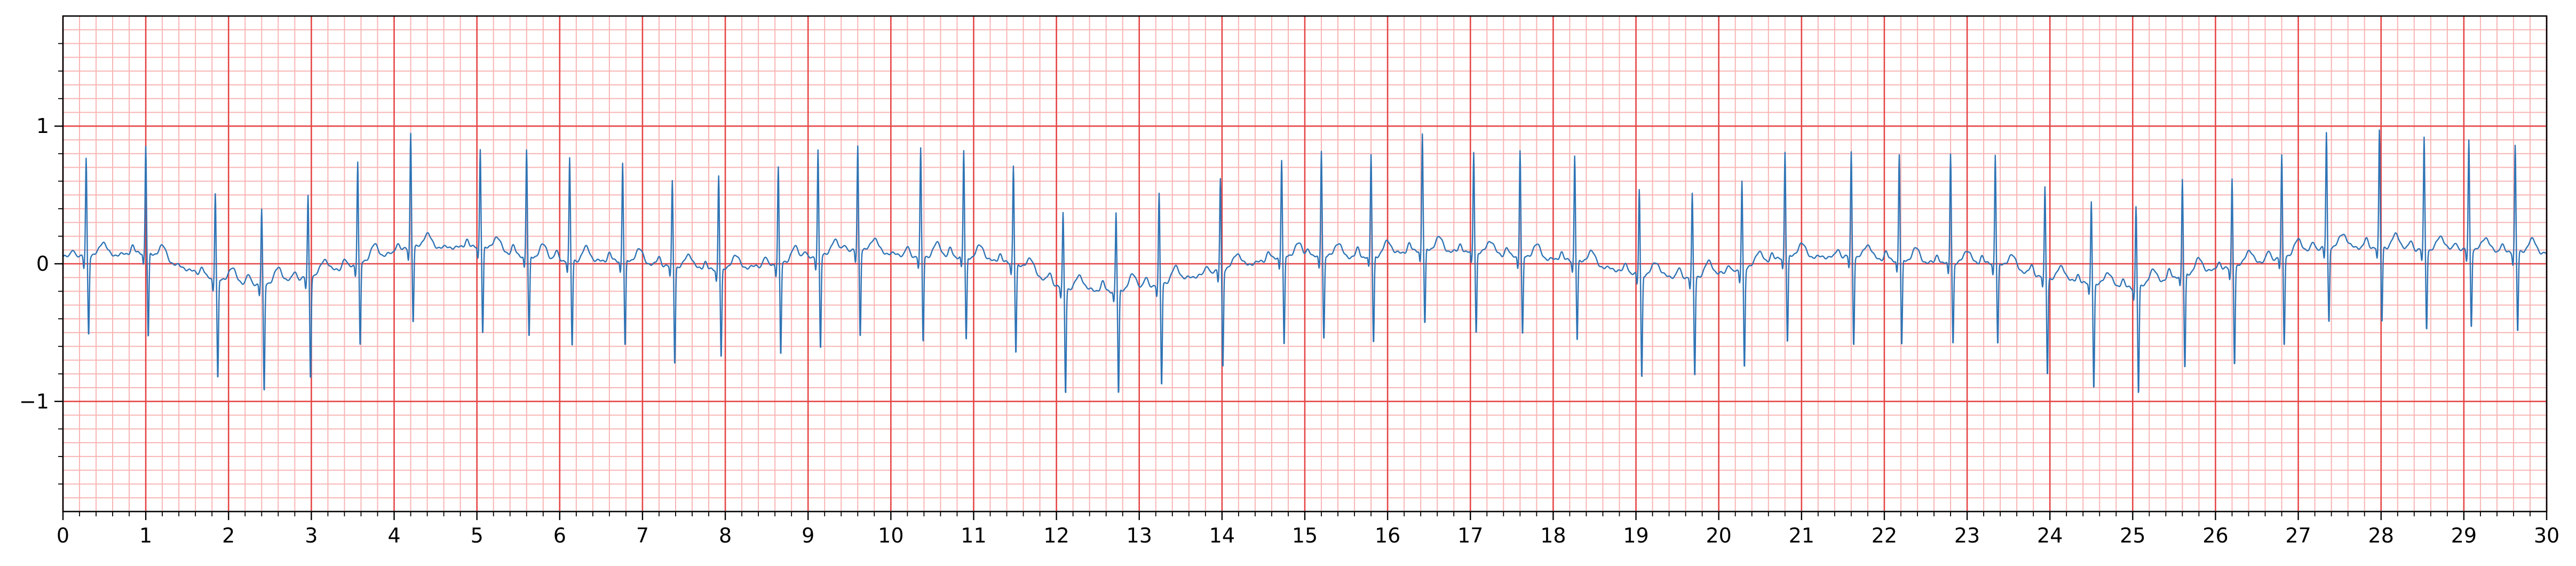  What do you see at coordinates (1387, 535) in the screenshot?
I see `x-tick-label: 16` at bounding box center [1387, 535].